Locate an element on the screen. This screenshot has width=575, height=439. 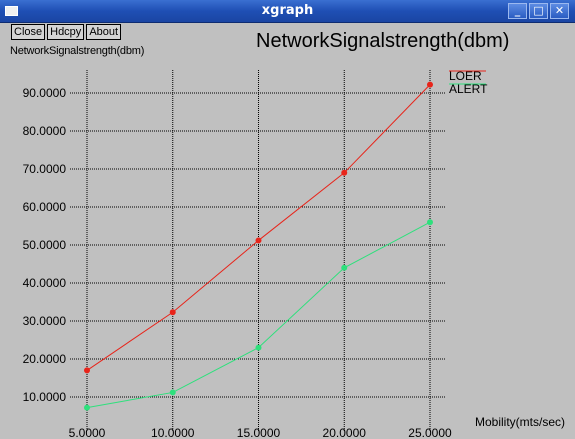
x-tick-label: 20.0000 is located at coordinates (345, 432).